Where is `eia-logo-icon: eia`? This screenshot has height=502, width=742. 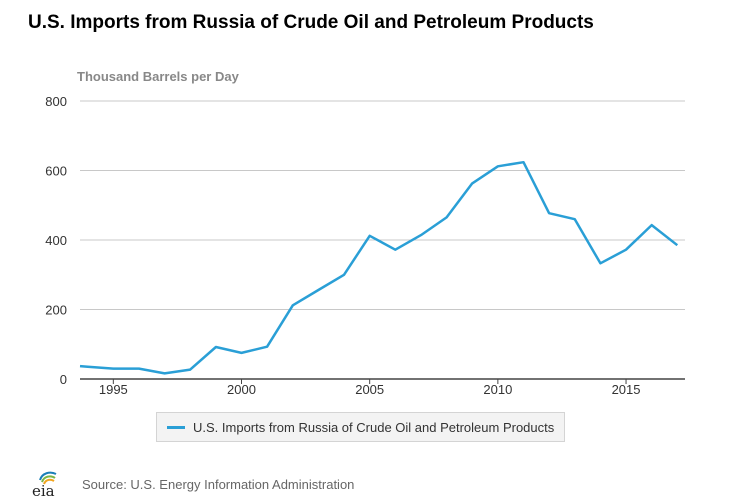 eia-logo-icon: eia is located at coordinates (44, 484).